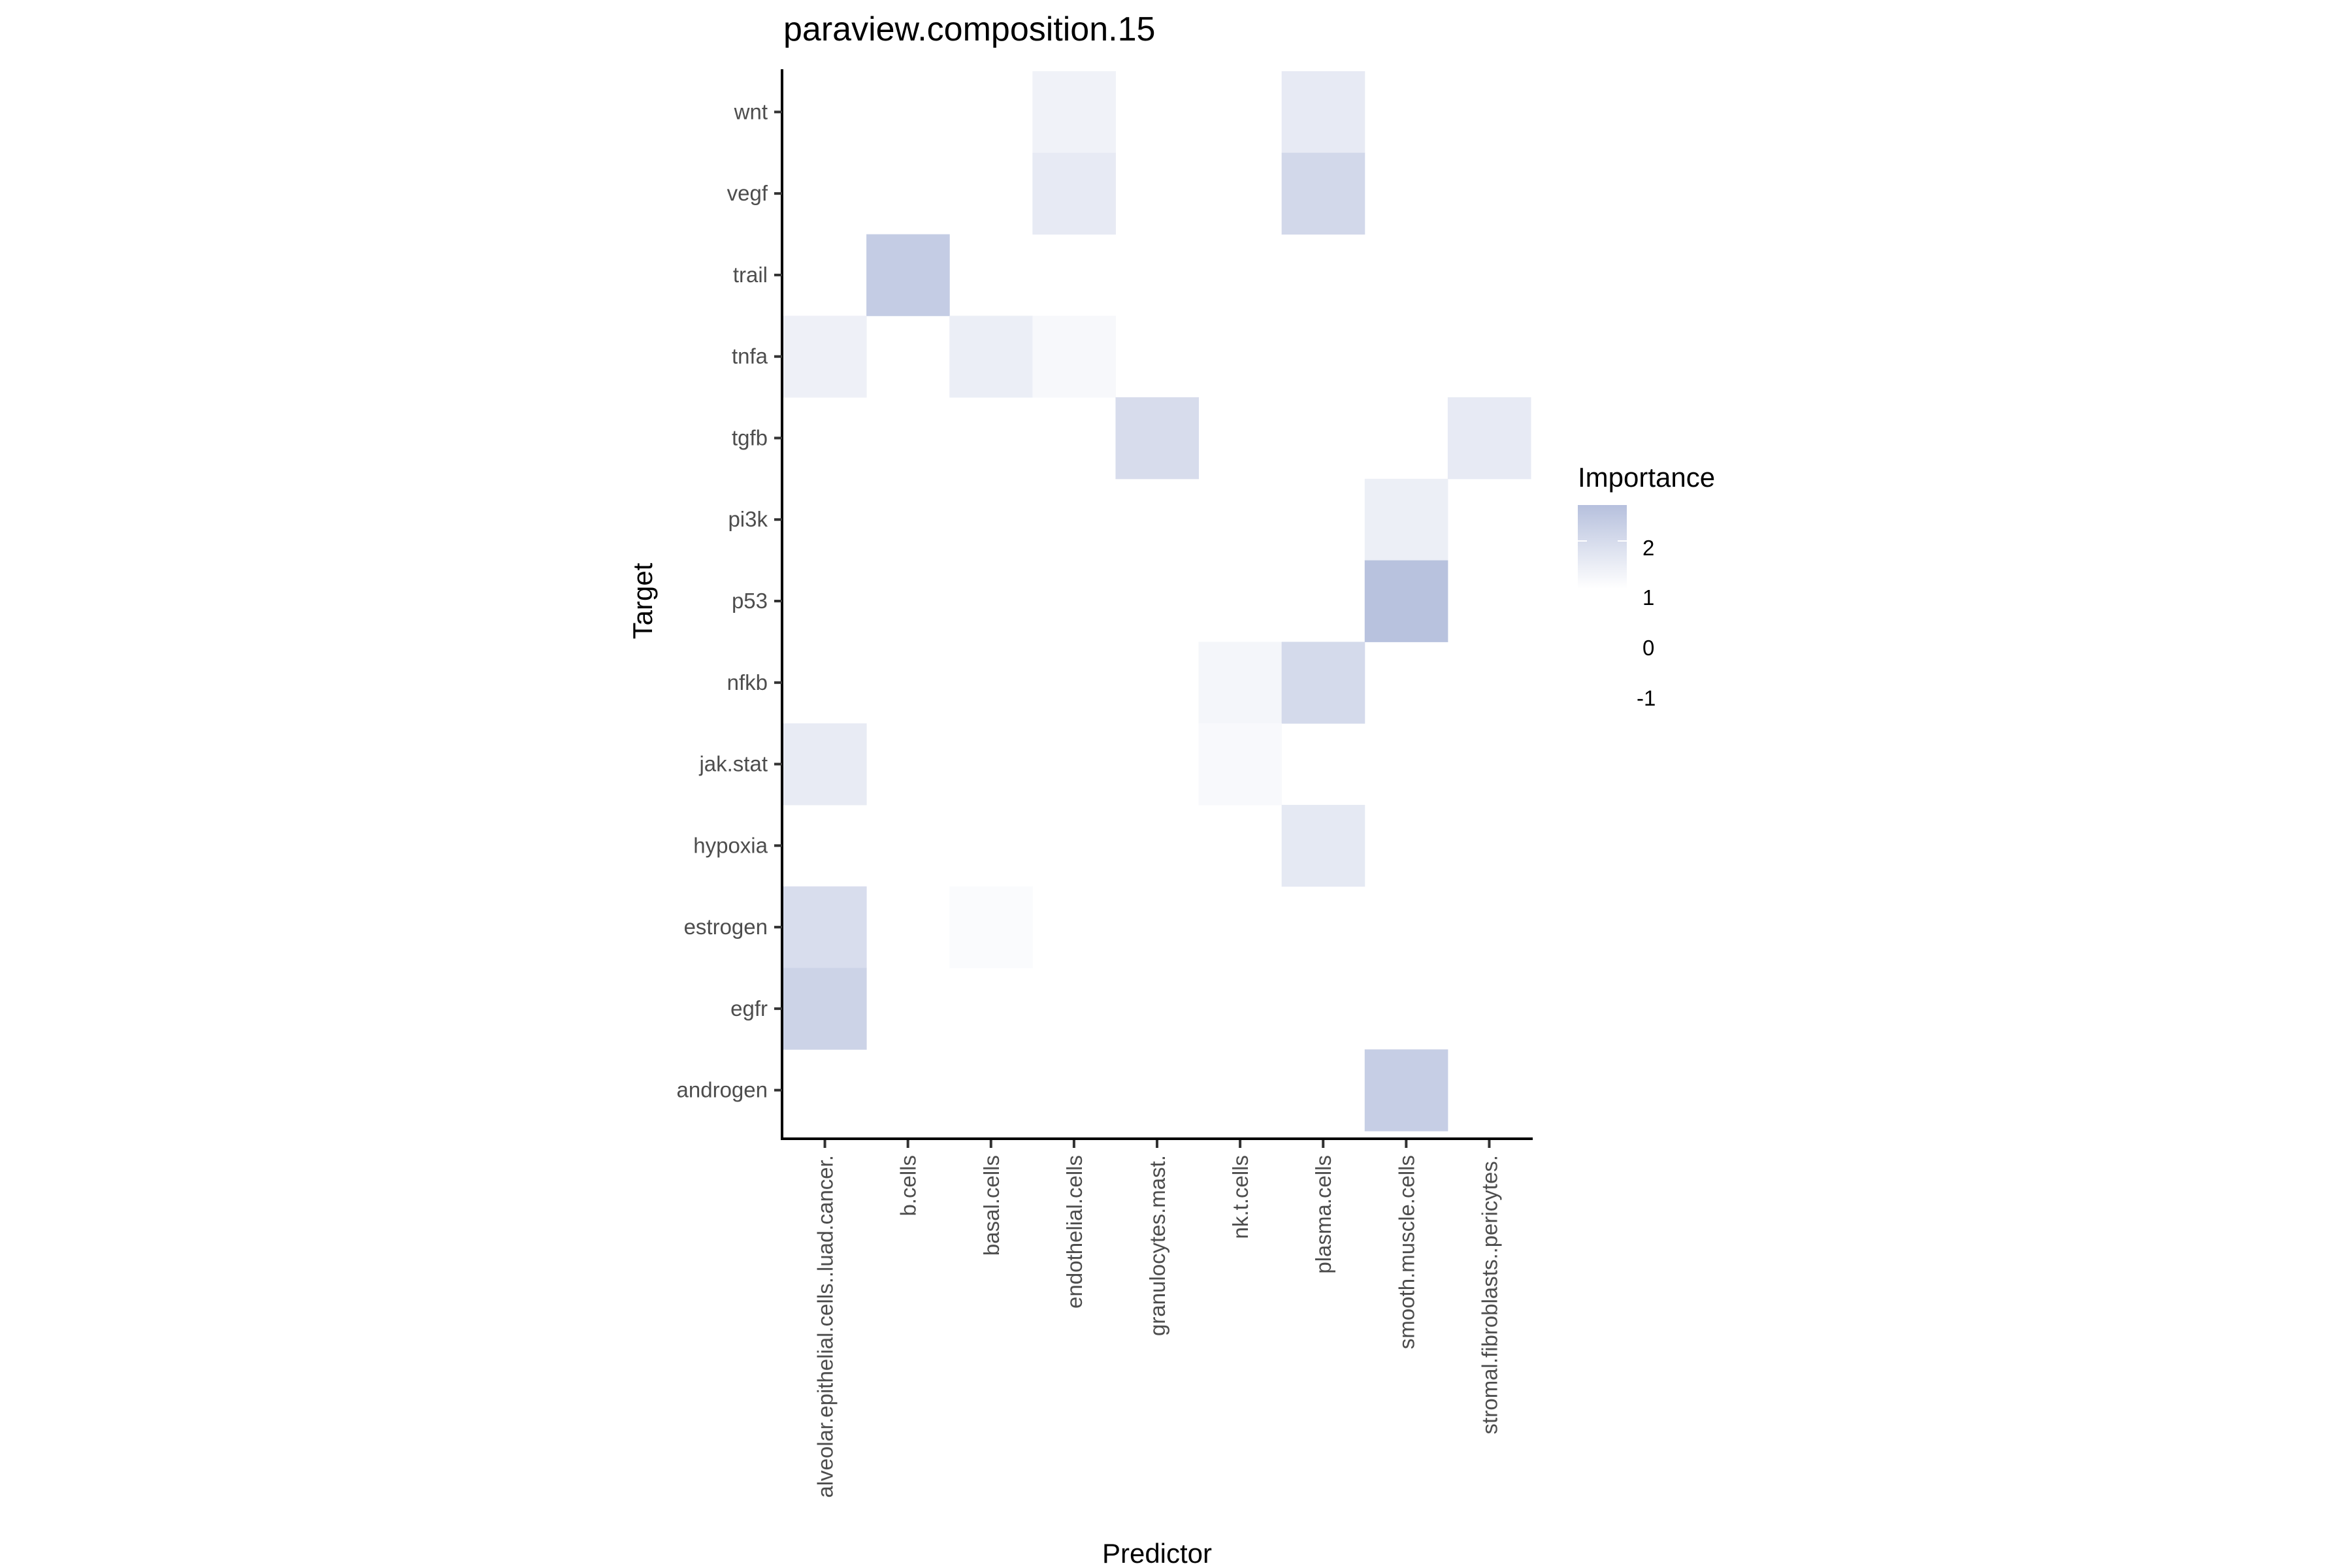 Image resolution: width=2352 pixels, height=1568 pixels. Describe the element at coordinates (1240, 1197) in the screenshot. I see `x-tick-label: nk.t.cells` at that location.